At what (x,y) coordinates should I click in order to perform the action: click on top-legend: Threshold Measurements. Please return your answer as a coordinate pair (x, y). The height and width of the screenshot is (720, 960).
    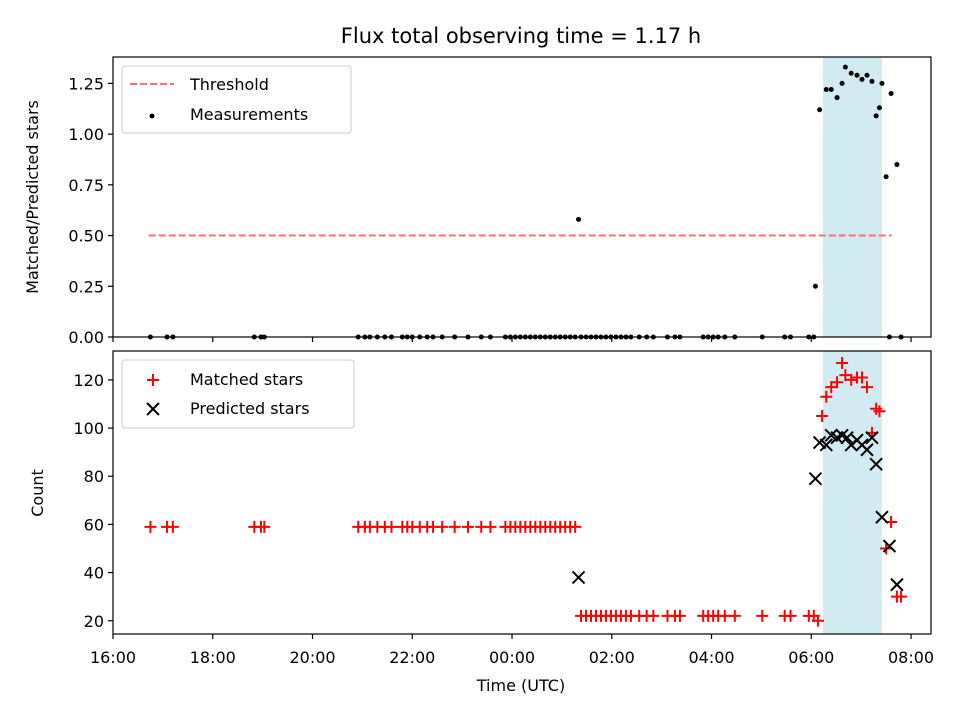
    Looking at the image, I should click on (236, 99).